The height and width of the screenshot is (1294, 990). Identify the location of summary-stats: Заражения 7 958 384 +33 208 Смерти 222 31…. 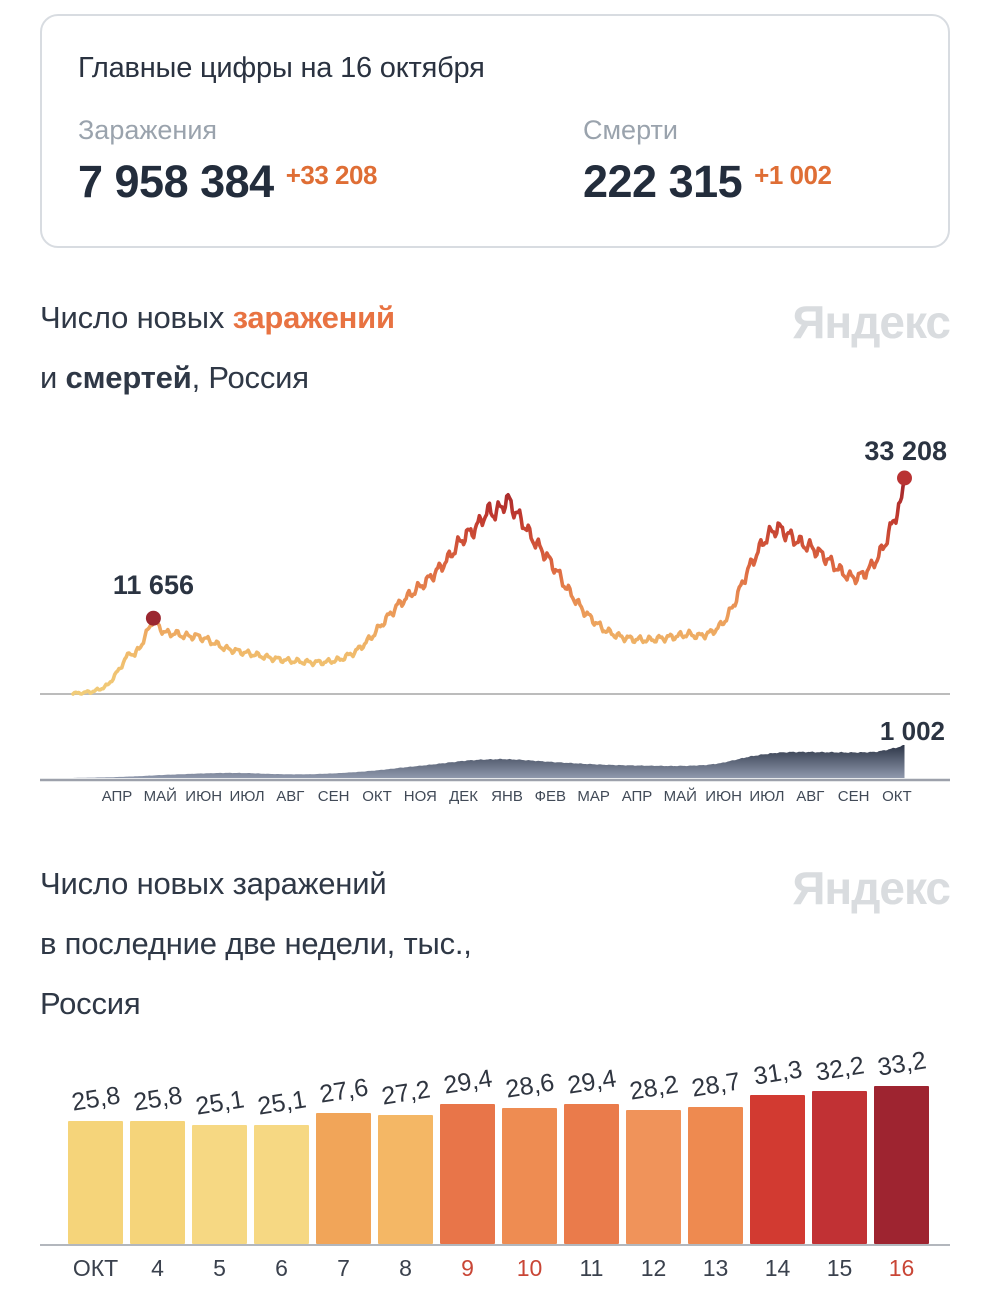
(495, 161).